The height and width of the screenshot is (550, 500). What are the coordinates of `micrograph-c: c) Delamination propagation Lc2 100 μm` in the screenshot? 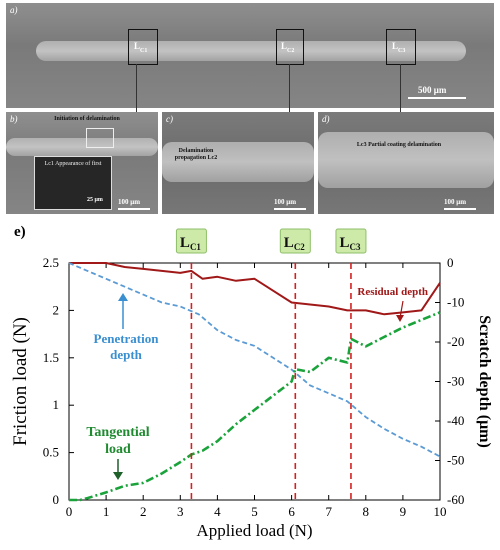 It's located at (238, 163).